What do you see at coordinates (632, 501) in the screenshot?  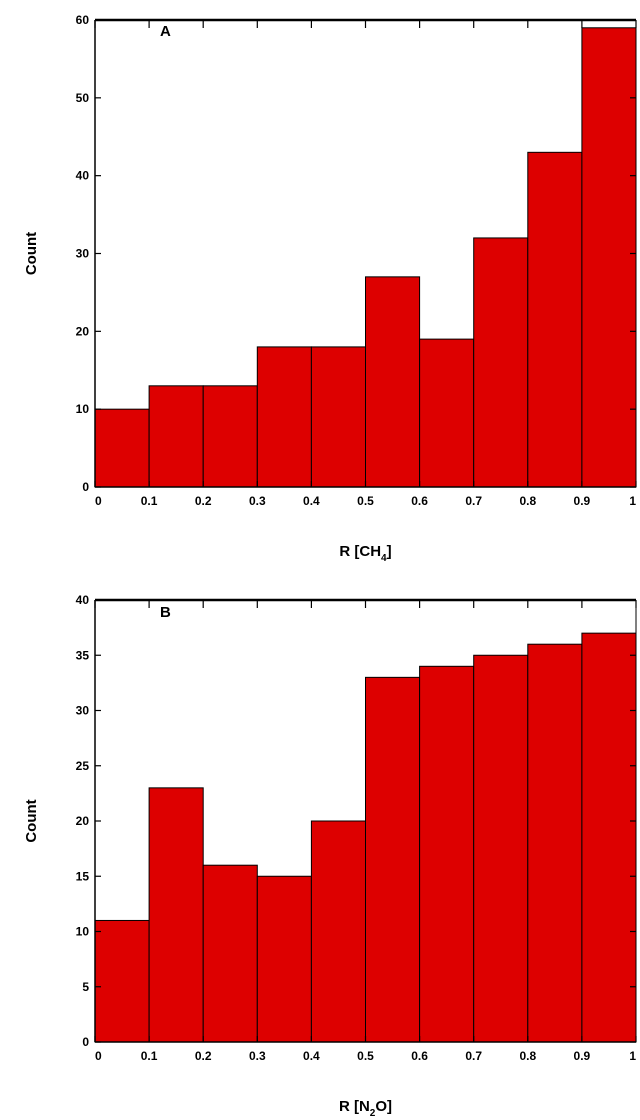 I see `chart-a-x-tick-label: 1` at bounding box center [632, 501].